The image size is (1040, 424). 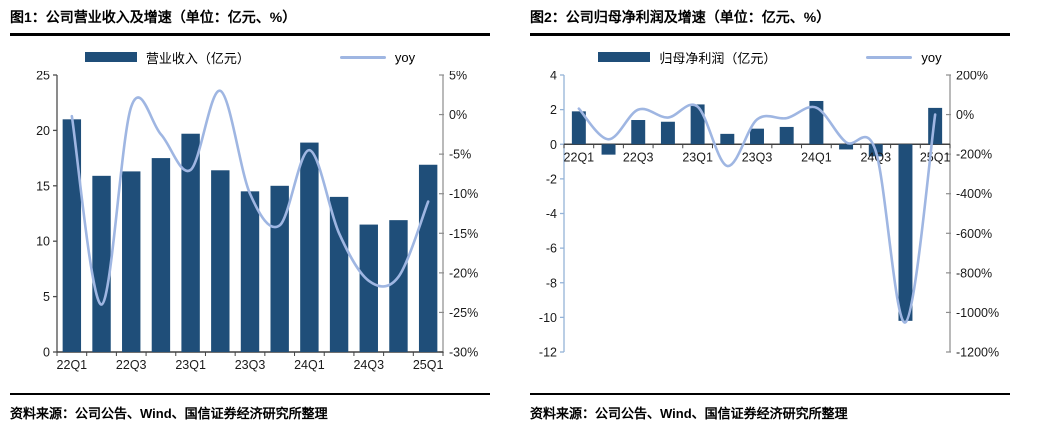 What do you see at coordinates (463, 313) in the screenshot?
I see `svg-text: -25%` at bounding box center [463, 313].